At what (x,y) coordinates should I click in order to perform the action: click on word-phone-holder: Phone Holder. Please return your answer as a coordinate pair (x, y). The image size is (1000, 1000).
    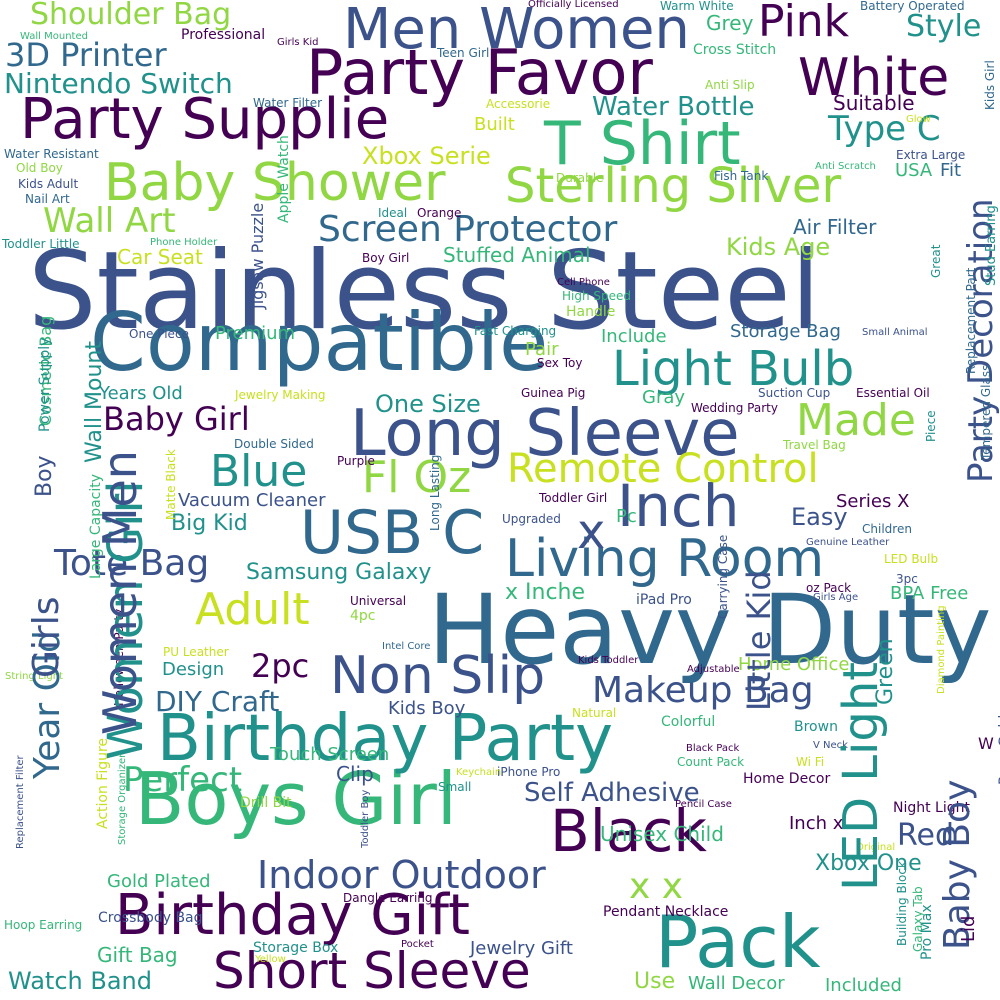
    Looking at the image, I should click on (184, 242).